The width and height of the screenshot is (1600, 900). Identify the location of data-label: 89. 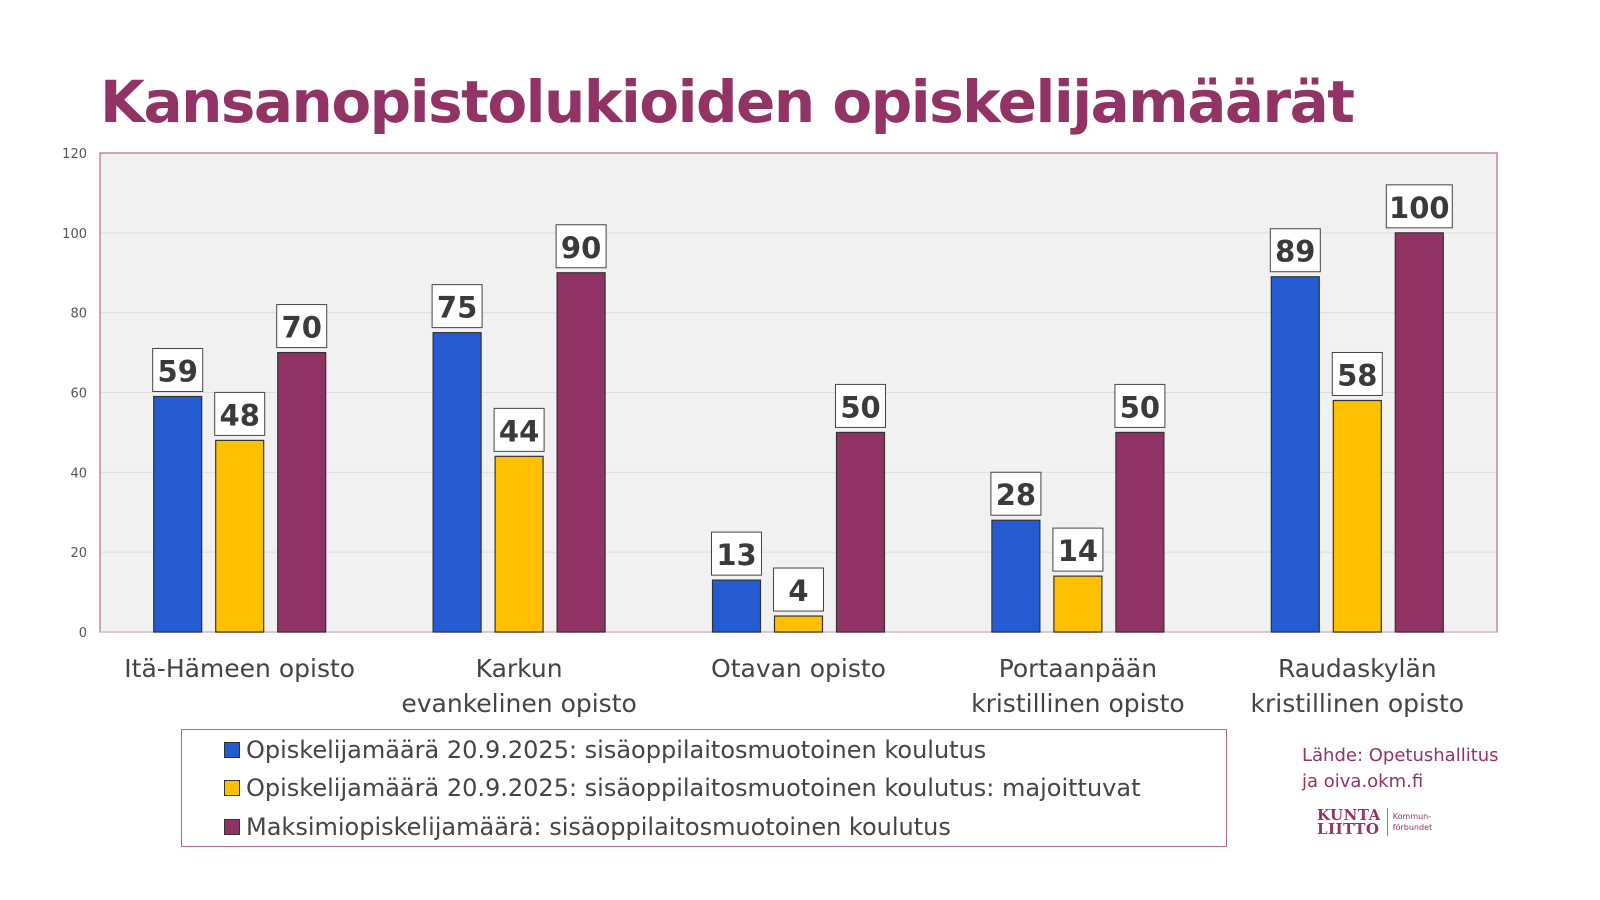
(1295, 252).